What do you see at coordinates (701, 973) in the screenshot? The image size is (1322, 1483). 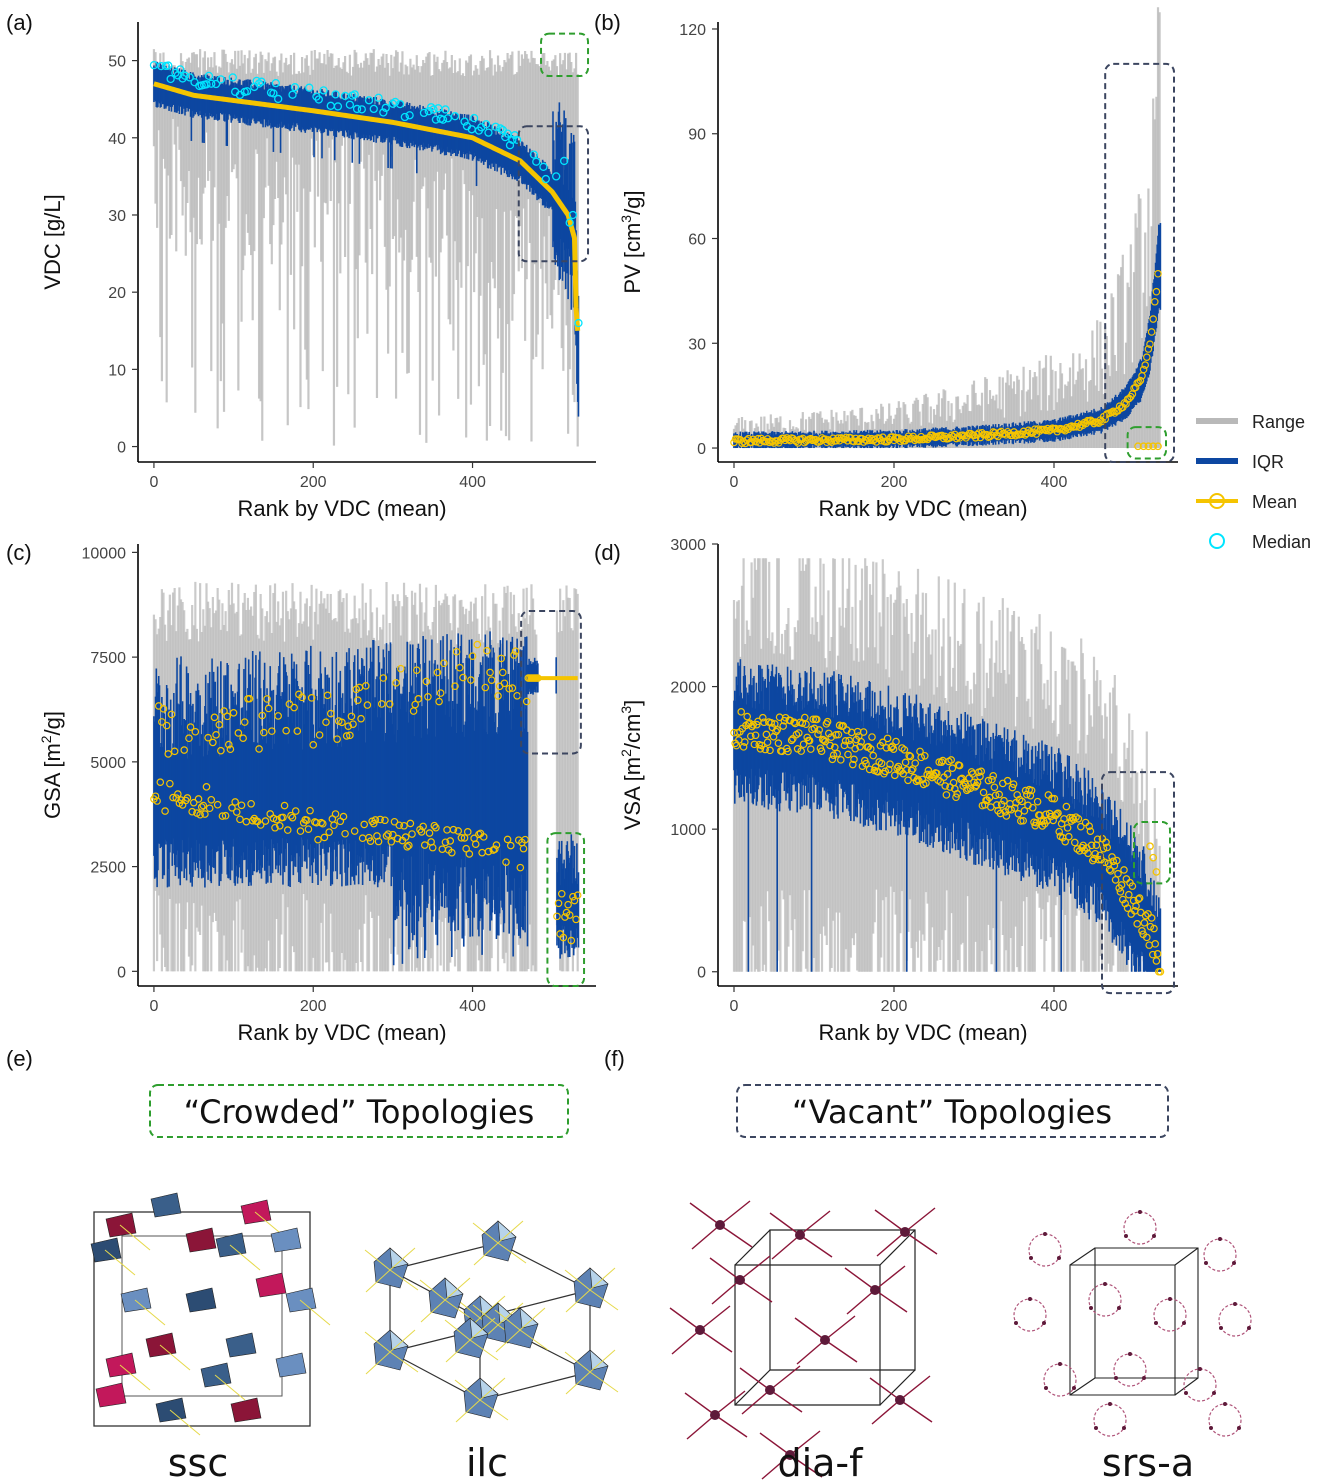 I see `y-tick-label: 0` at bounding box center [701, 973].